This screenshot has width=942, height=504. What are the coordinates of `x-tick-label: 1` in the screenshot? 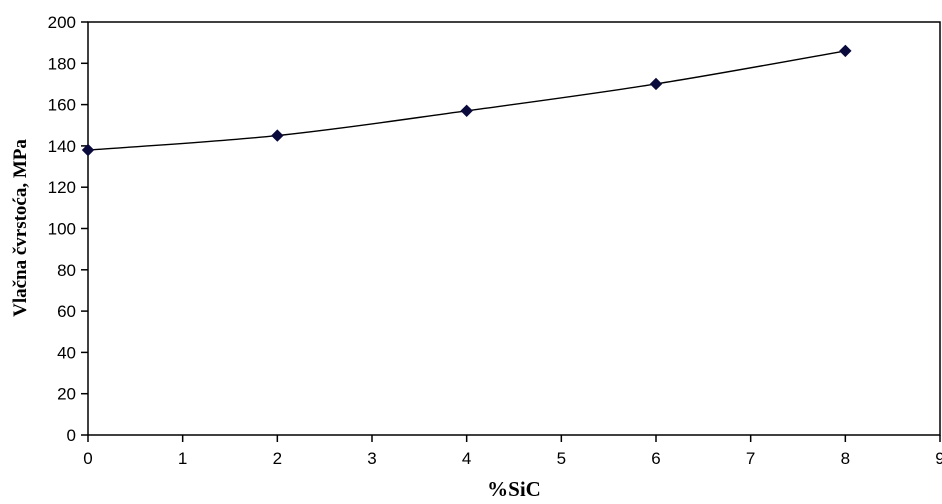 It's located at (182, 458).